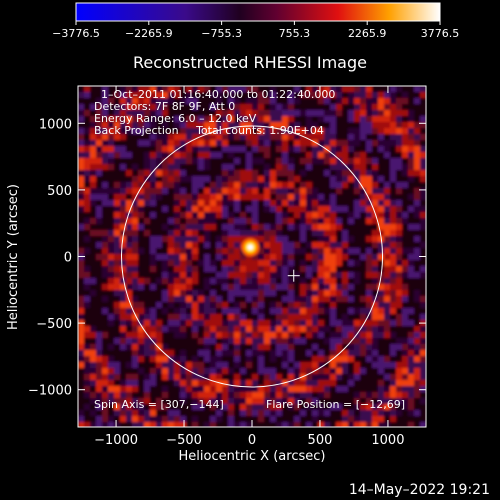 Image resolution: width=500 pixels, height=500 pixels. I want to click on x-tick-label: 0, so click(252, 440).